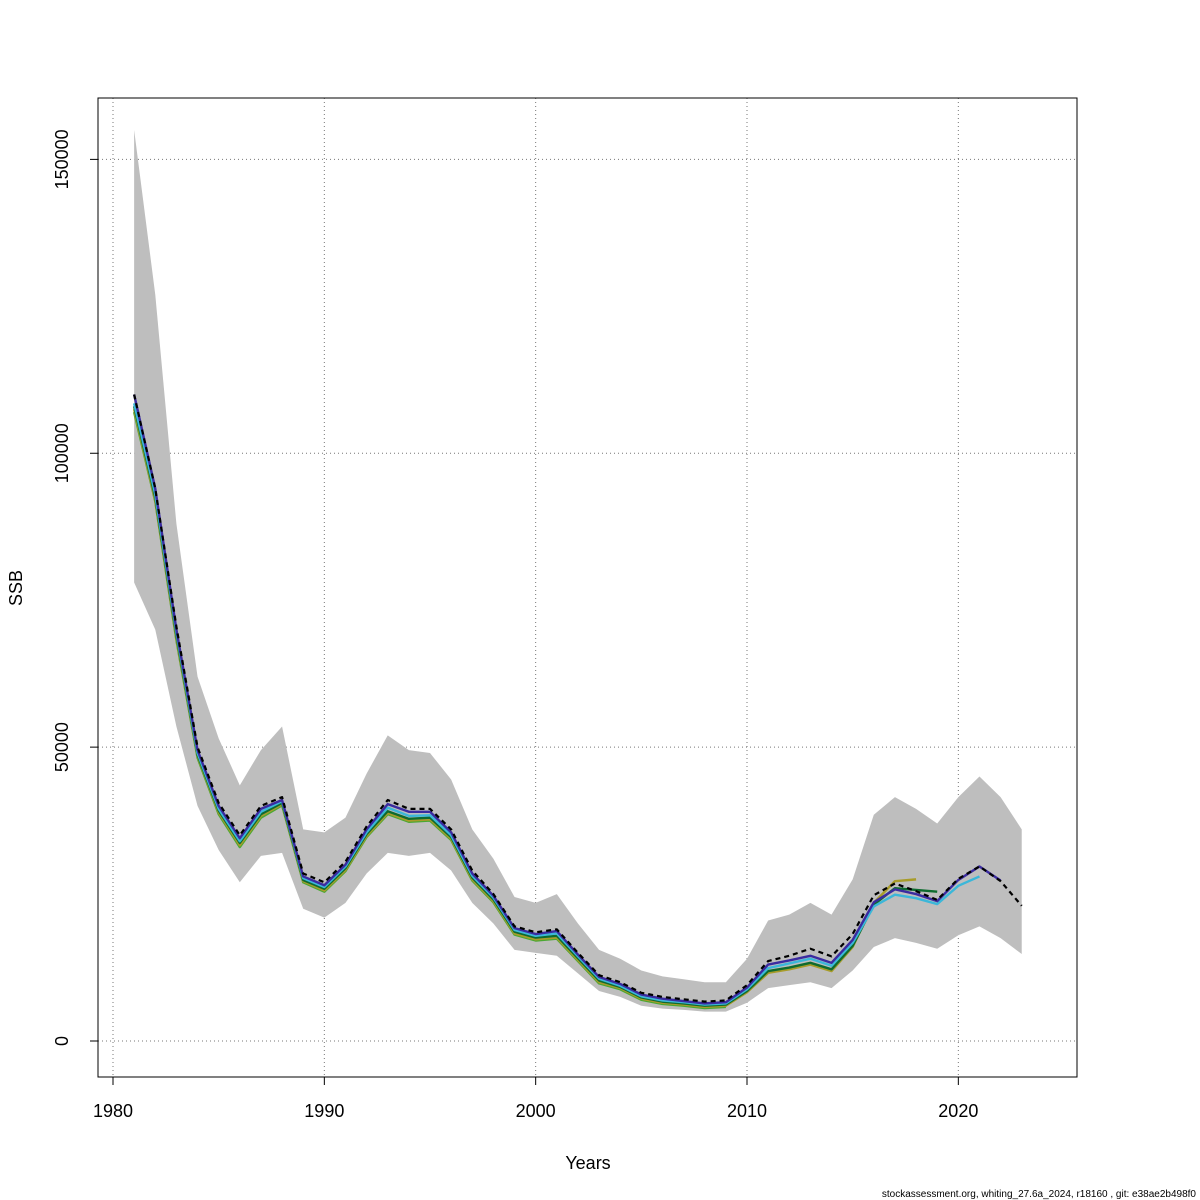 This screenshot has height=1200, width=1200. What do you see at coordinates (536, 1111) in the screenshot?
I see `x-tick-label: 2000` at bounding box center [536, 1111].